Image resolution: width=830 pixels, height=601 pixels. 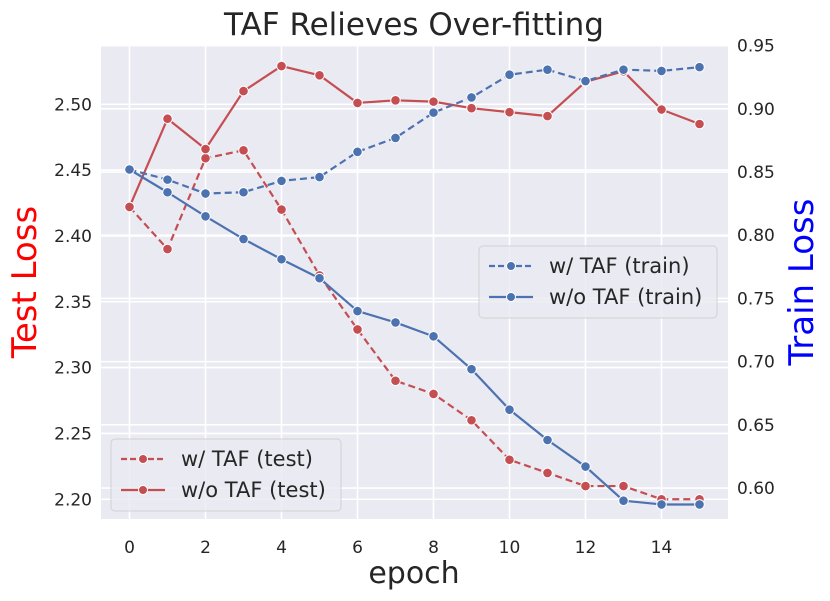 What do you see at coordinates (433, 548) in the screenshot?
I see `x-tick-label: 8` at bounding box center [433, 548].